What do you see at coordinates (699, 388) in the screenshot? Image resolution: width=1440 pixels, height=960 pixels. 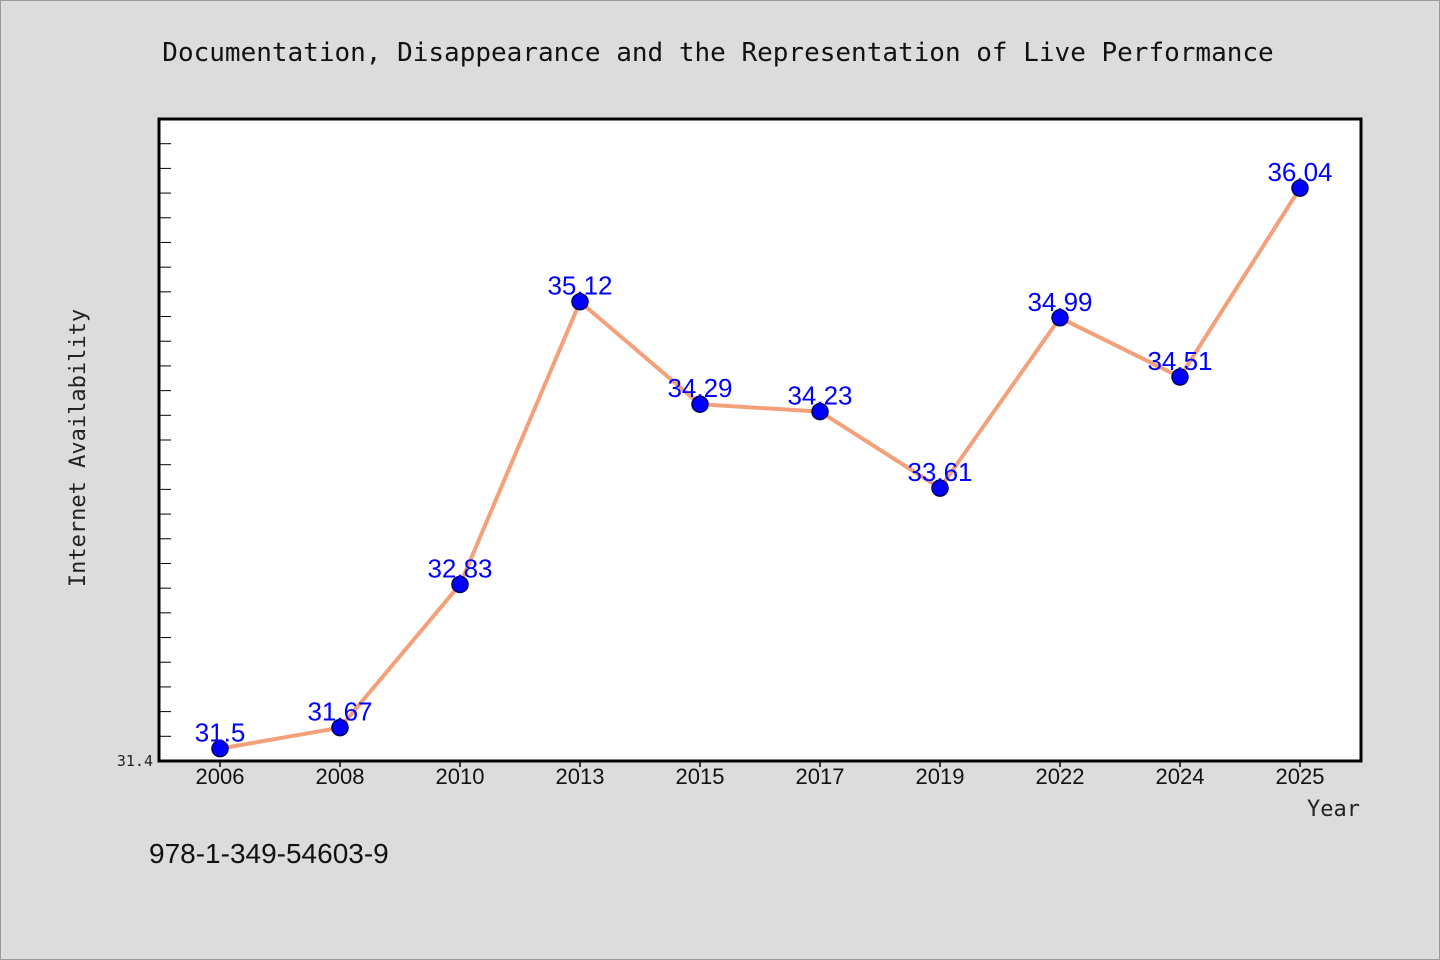 I see `data-label: 34.29` at bounding box center [699, 388].